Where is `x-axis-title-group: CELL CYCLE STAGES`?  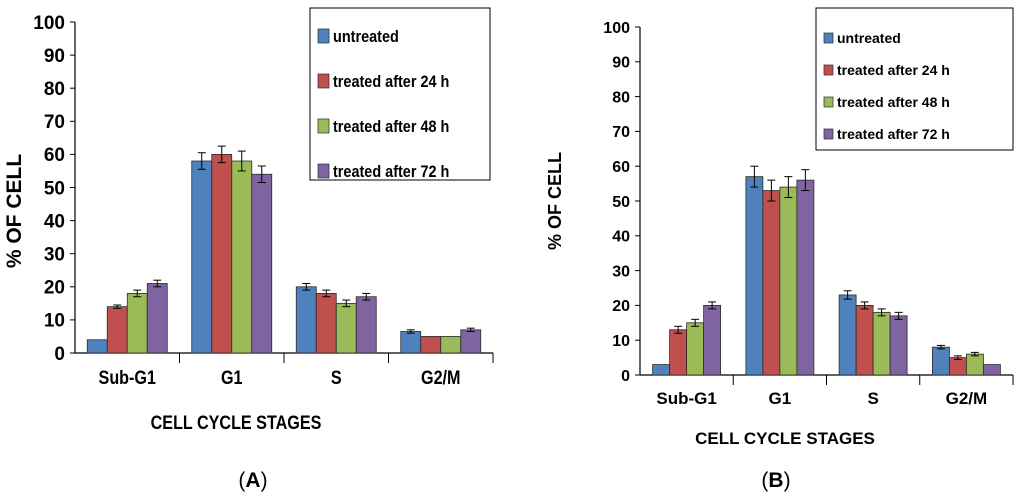 x-axis-title-group: CELL CYCLE STAGES is located at coordinates (236, 423).